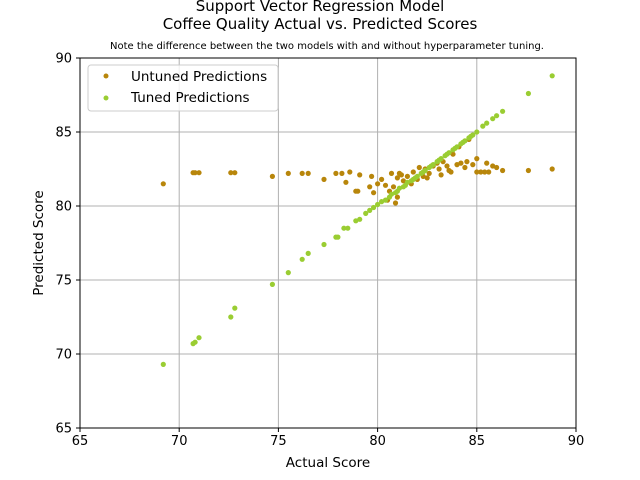 Image resolution: width=640 pixels, height=480 pixels. Describe the element at coordinates (357, 171) in the screenshot. I see `series-untuned` at that location.